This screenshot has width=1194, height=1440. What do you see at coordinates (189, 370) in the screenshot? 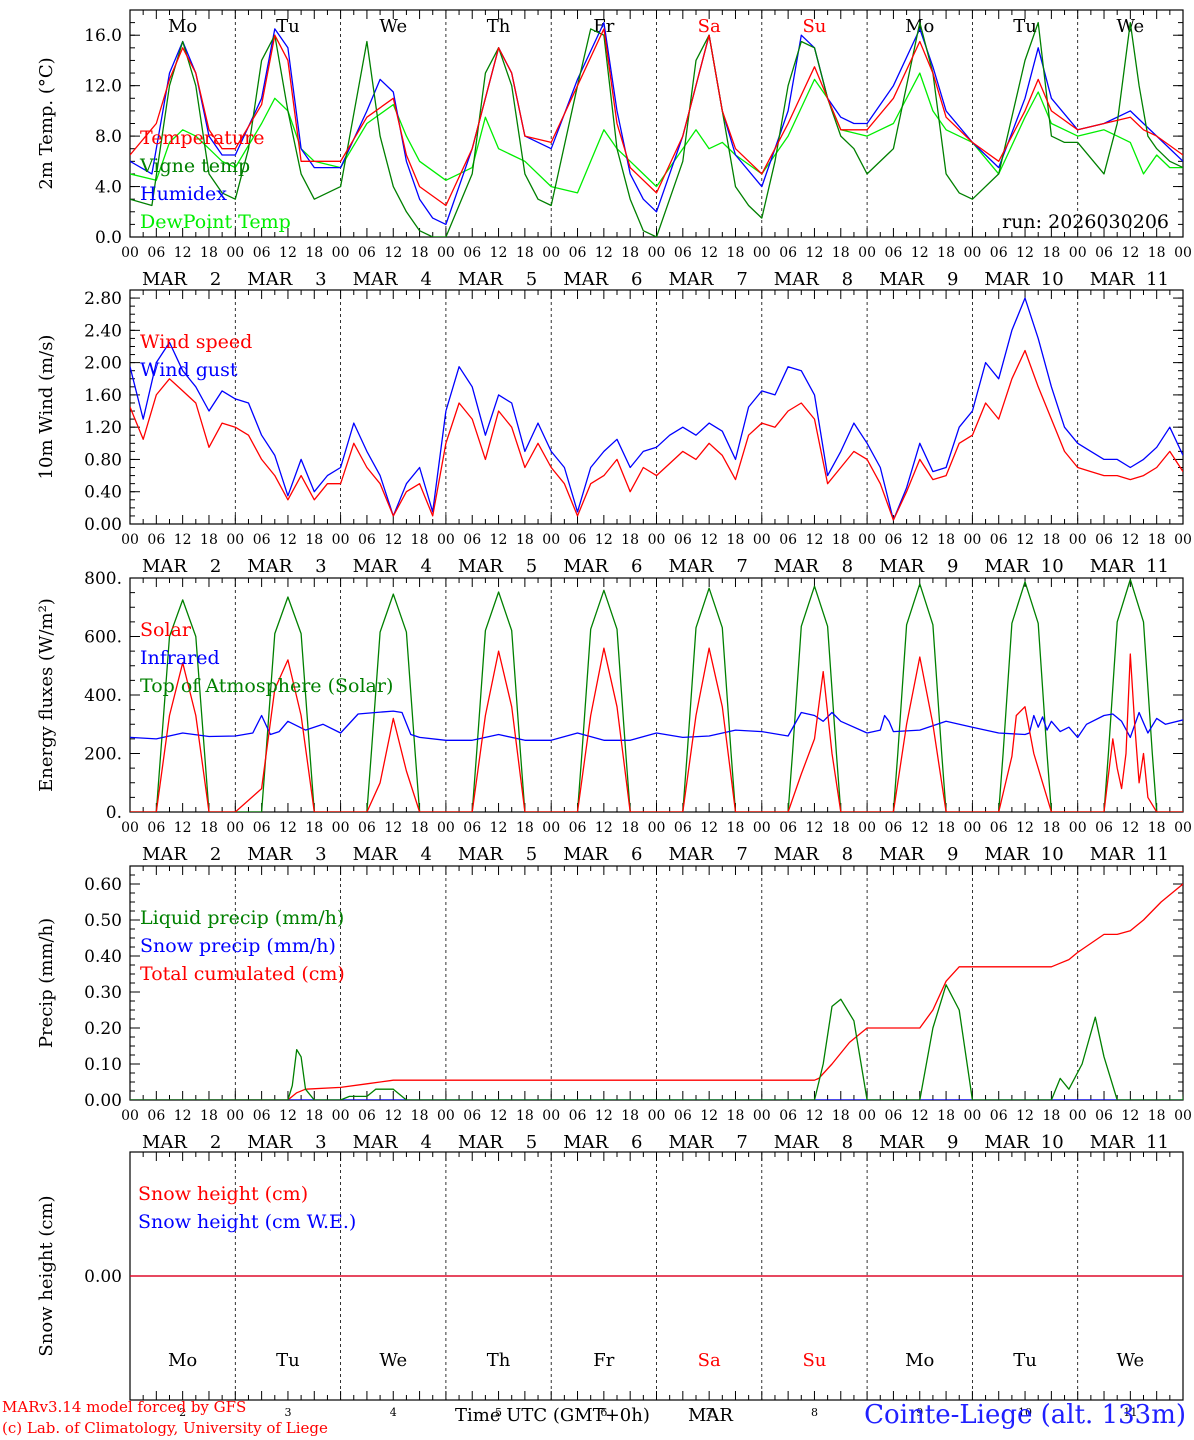
I see `legend-entry: Wind gust` at bounding box center [189, 370].